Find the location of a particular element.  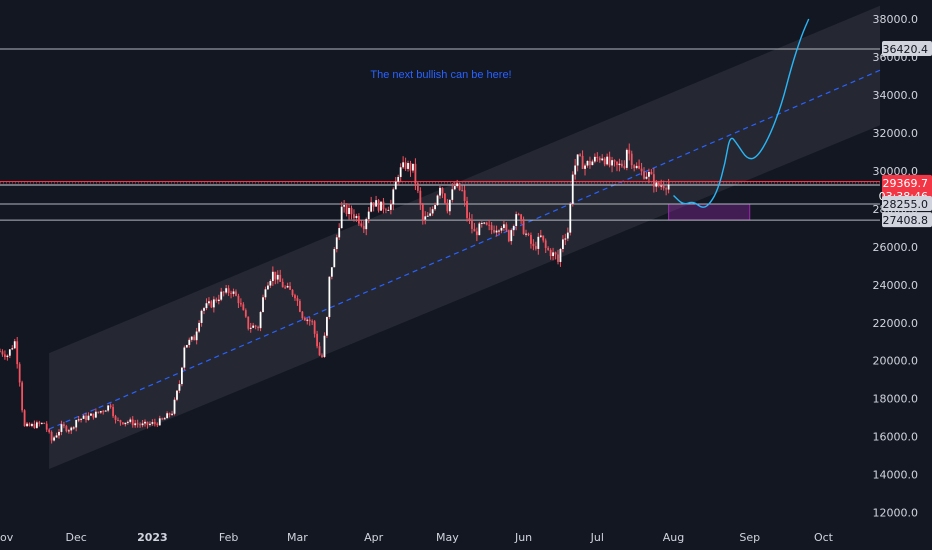

x-tick-label: Sep is located at coordinates (749, 537).